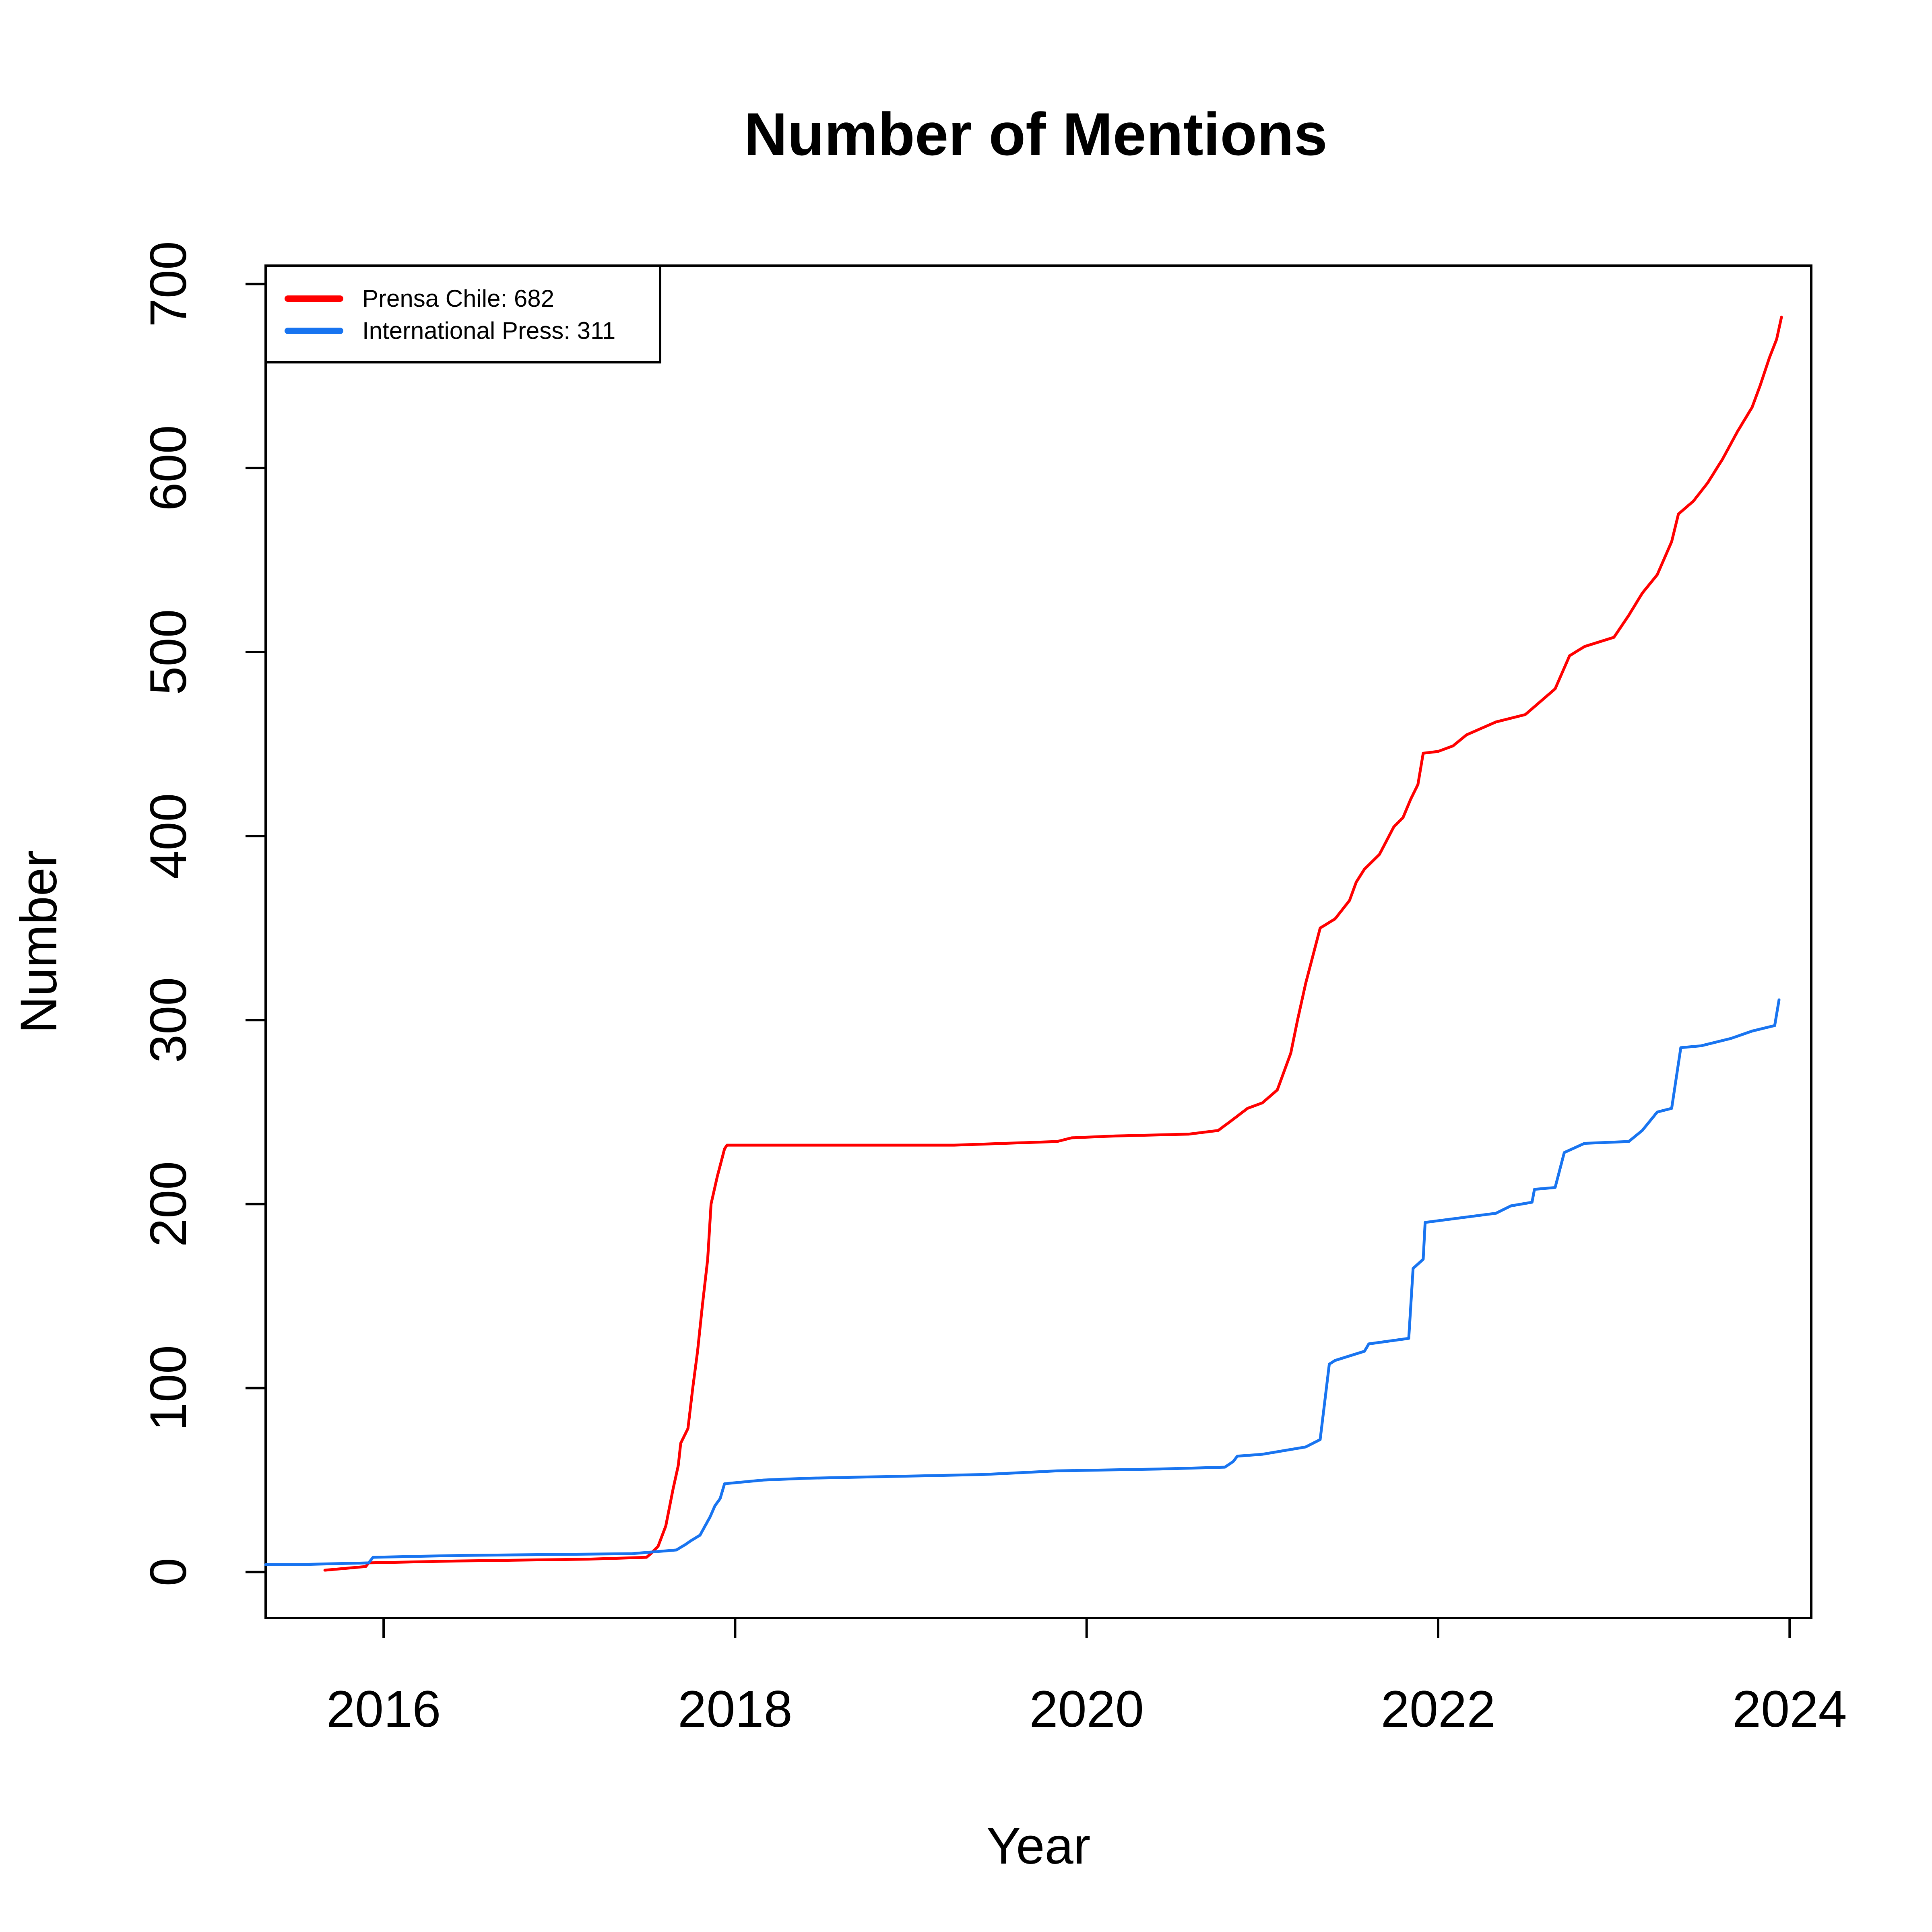 This screenshot has width=1932, height=1932. What do you see at coordinates (1039, 1846) in the screenshot?
I see `x-axis-label: Year` at bounding box center [1039, 1846].